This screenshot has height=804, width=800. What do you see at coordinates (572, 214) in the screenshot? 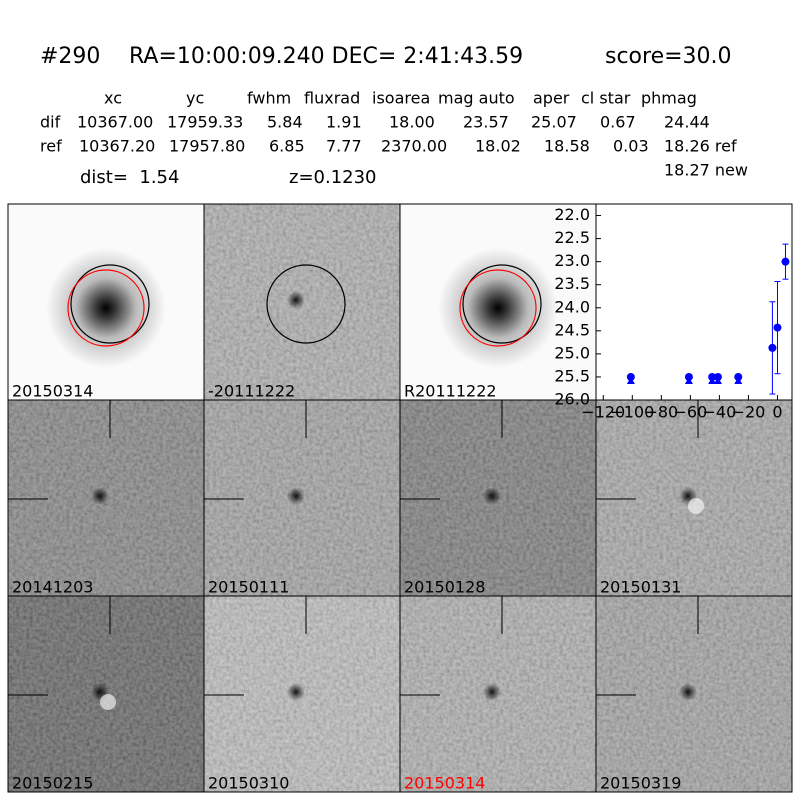
I see `y-tick-label: 22.0` at bounding box center [572, 214].